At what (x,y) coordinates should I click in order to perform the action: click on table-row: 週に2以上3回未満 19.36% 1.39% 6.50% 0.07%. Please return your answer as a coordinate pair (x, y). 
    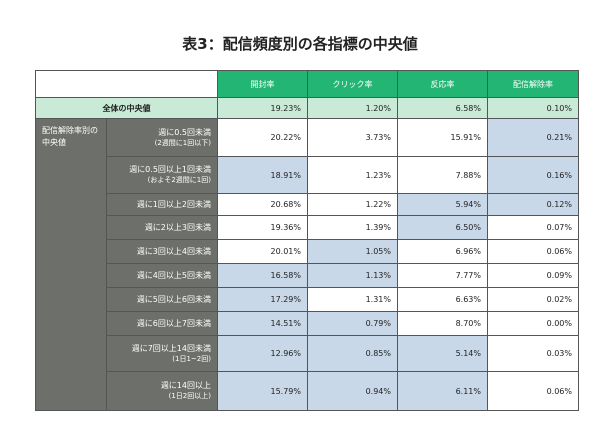
    Looking at the image, I should click on (307, 227).